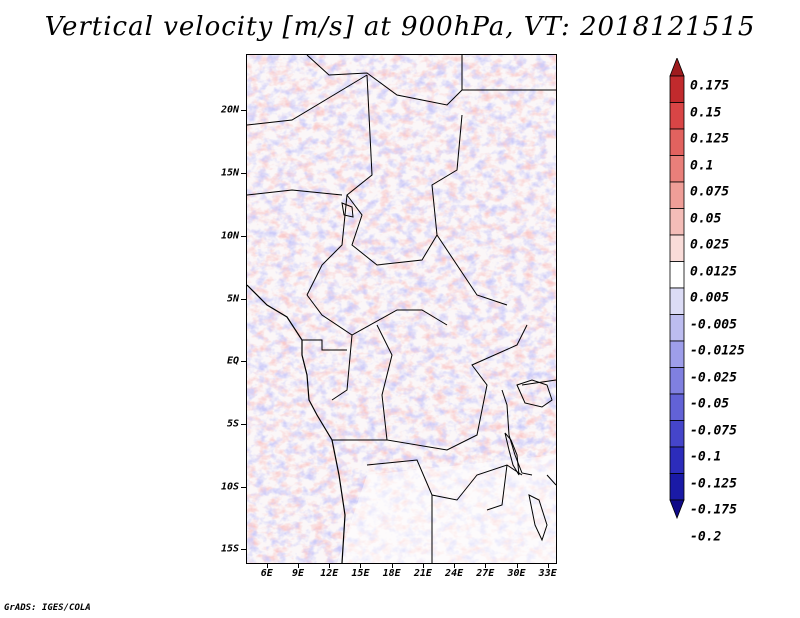 Image resolution: width=800 pixels, height=618 pixels. I want to click on colorbar-label: -0.175, so click(713, 510).